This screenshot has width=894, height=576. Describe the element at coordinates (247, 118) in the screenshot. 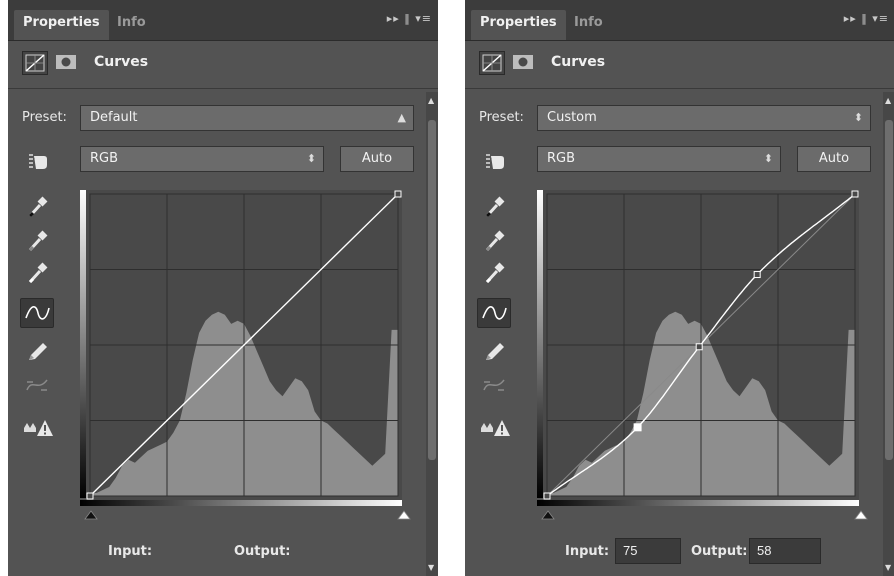

I see `preset-select: Default ▲` at that location.